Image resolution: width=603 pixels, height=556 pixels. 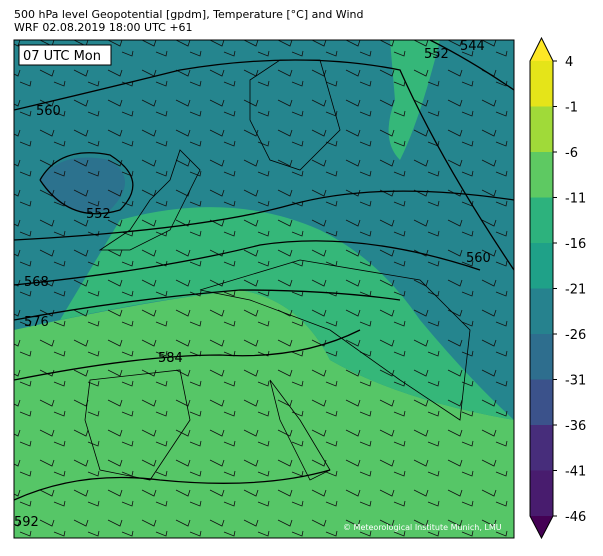 I want to click on contour-label: 544, so click(x=472, y=46).